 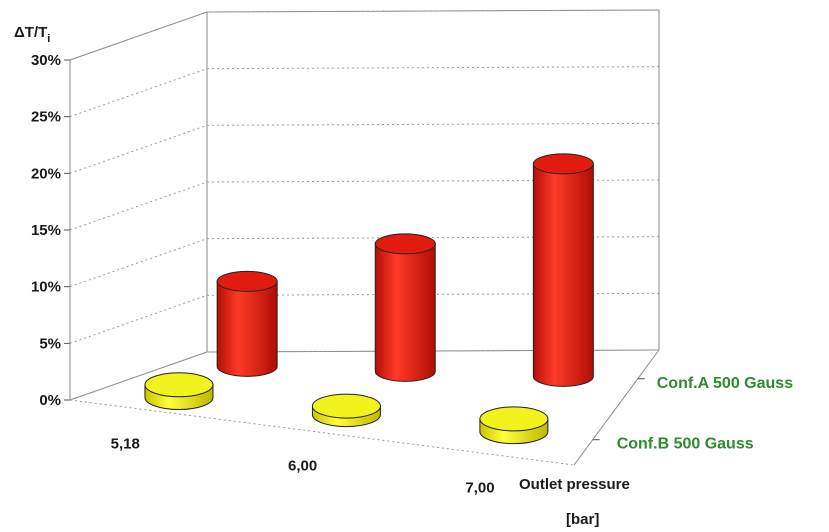 I want to click on bar-conf-a-1-body, so click(x=405, y=312).